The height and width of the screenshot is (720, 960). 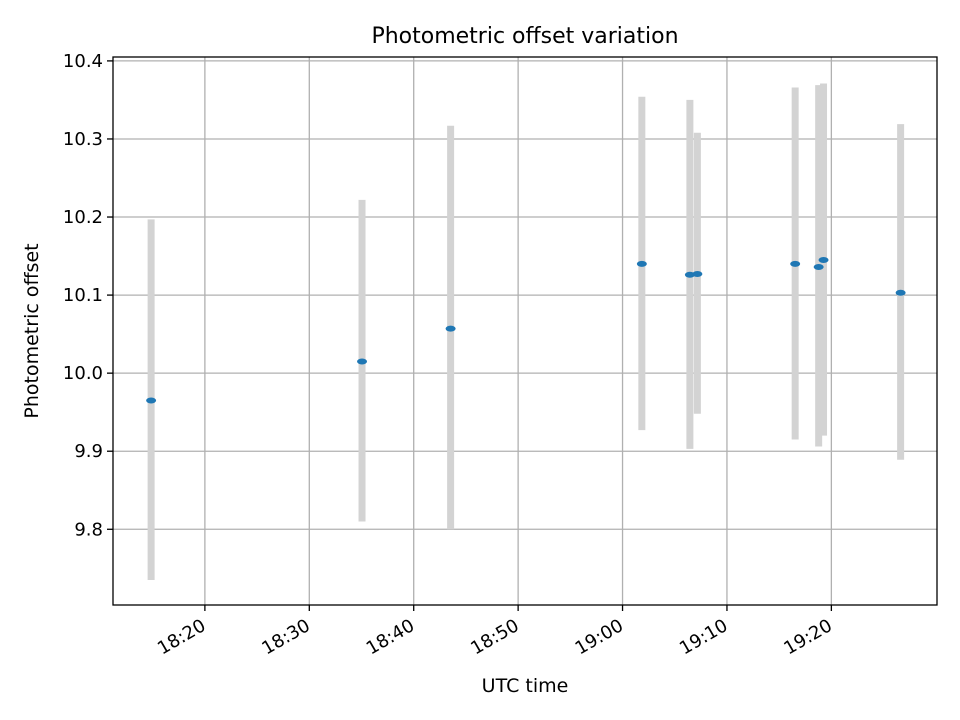 I want to click on chart-title: Photometric offset variation, so click(x=524, y=36).